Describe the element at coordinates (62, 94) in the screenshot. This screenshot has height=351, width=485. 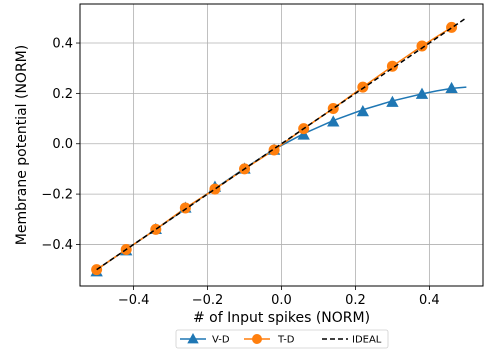
I see `y-tick-label: 0.2` at that location.